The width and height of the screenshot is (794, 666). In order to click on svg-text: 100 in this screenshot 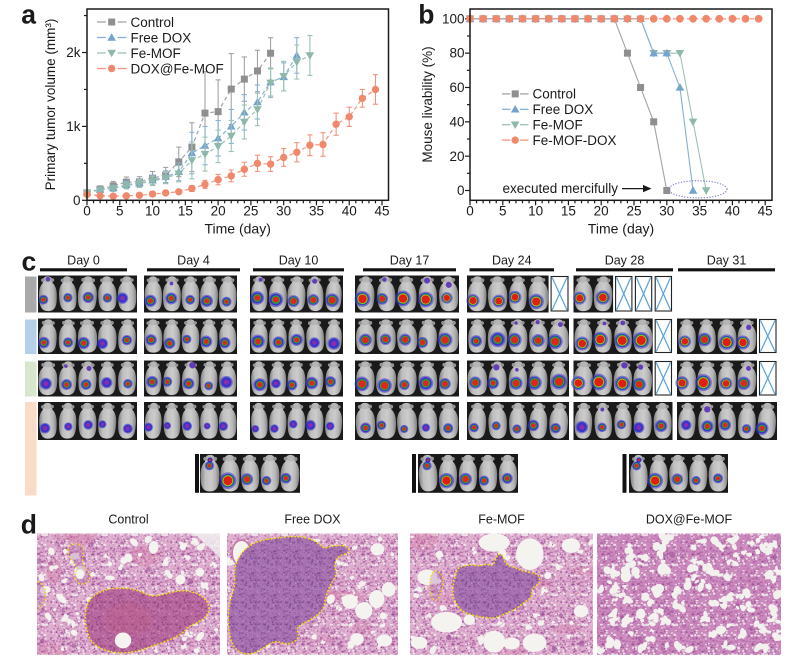, I will do `click(453, 18)`.